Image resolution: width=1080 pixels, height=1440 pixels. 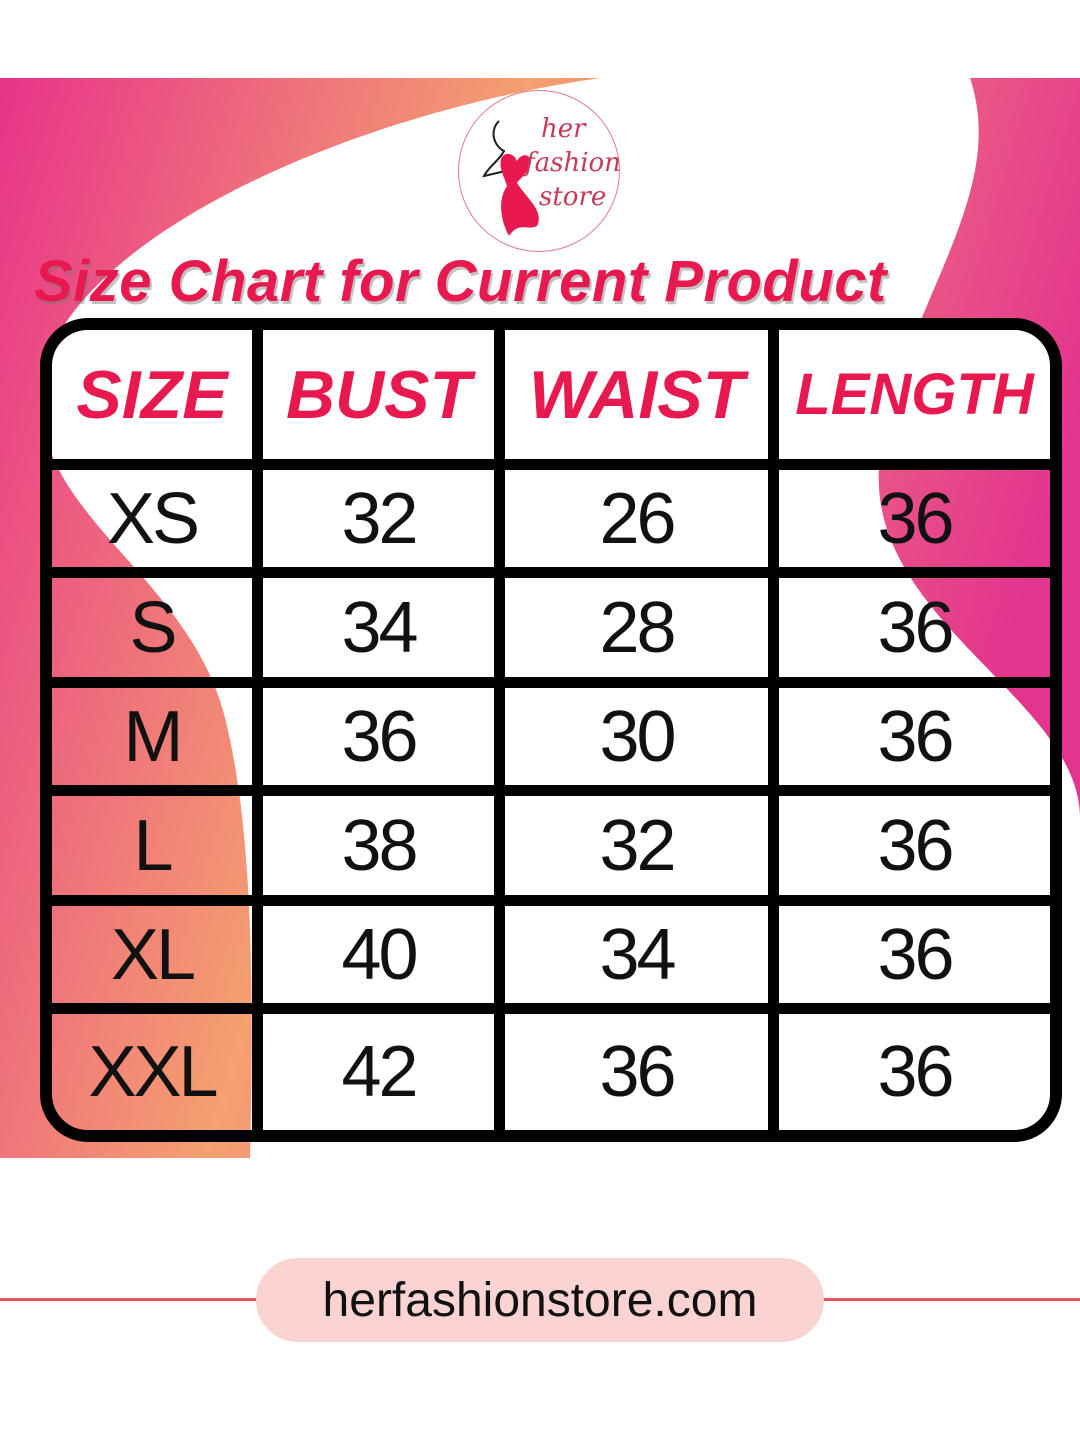 I want to click on page-title: Size Chart for Current Product, so click(x=460, y=281).